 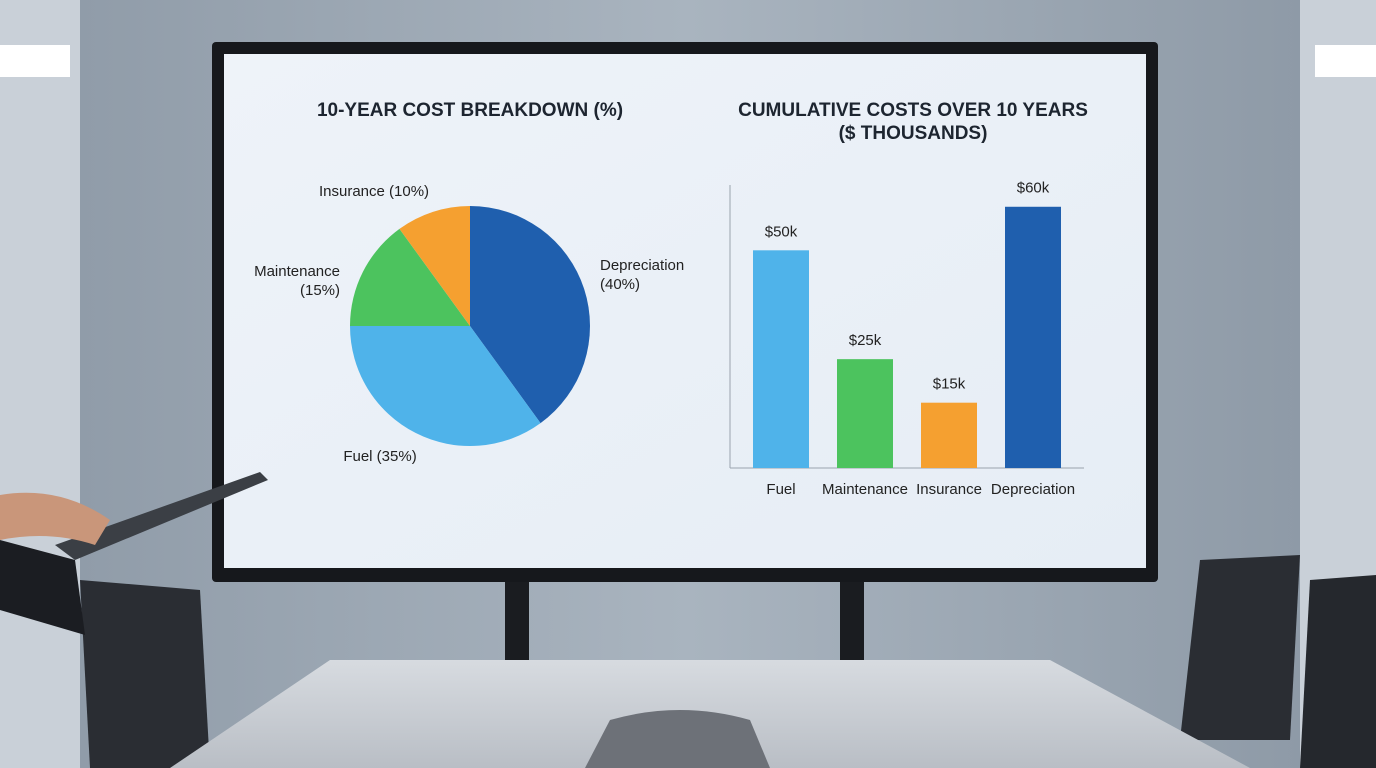 What do you see at coordinates (1033, 188) in the screenshot?
I see `value-label: $60k` at bounding box center [1033, 188].